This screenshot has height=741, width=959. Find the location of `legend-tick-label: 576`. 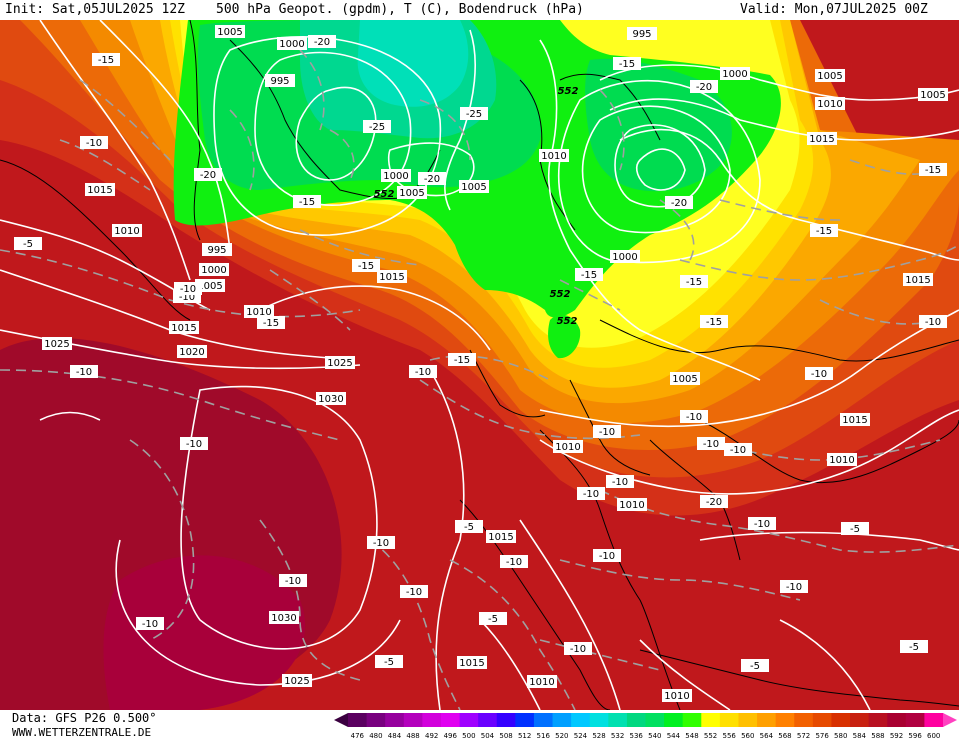

legend-tick-label: 576 is located at coordinates (822, 736).